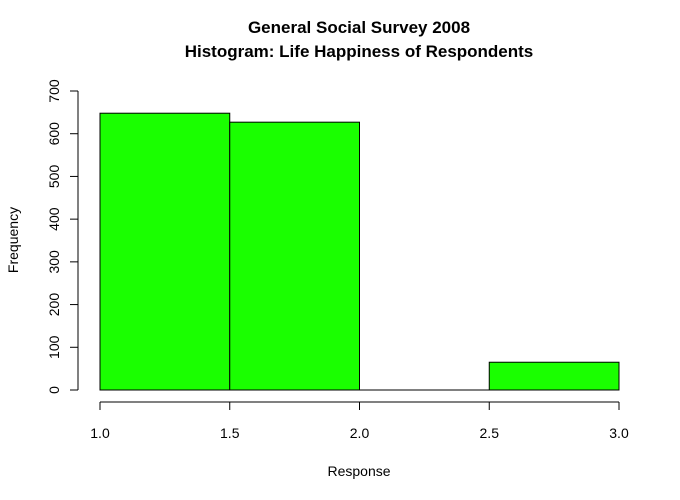  Describe the element at coordinates (359, 27) in the screenshot. I see `chart-title: General Social Survey 2008` at that location.